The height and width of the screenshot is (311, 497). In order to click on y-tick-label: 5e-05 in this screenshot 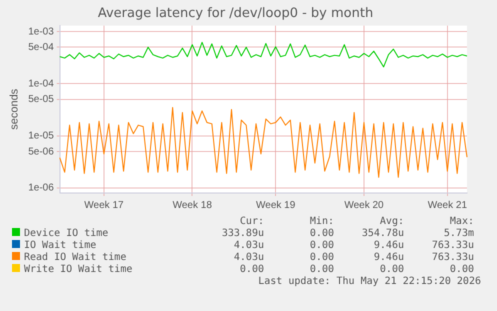, I will do `click(41, 100)`.